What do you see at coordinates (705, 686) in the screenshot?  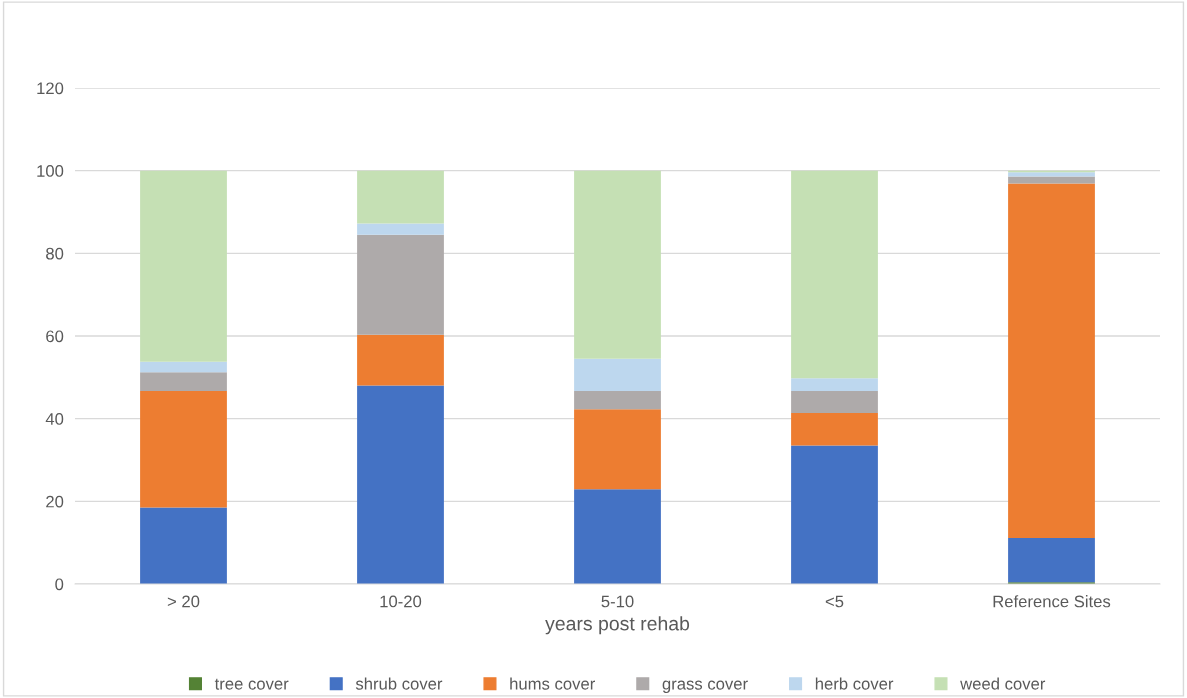 I see `legend-label: grass cover` at bounding box center [705, 686].